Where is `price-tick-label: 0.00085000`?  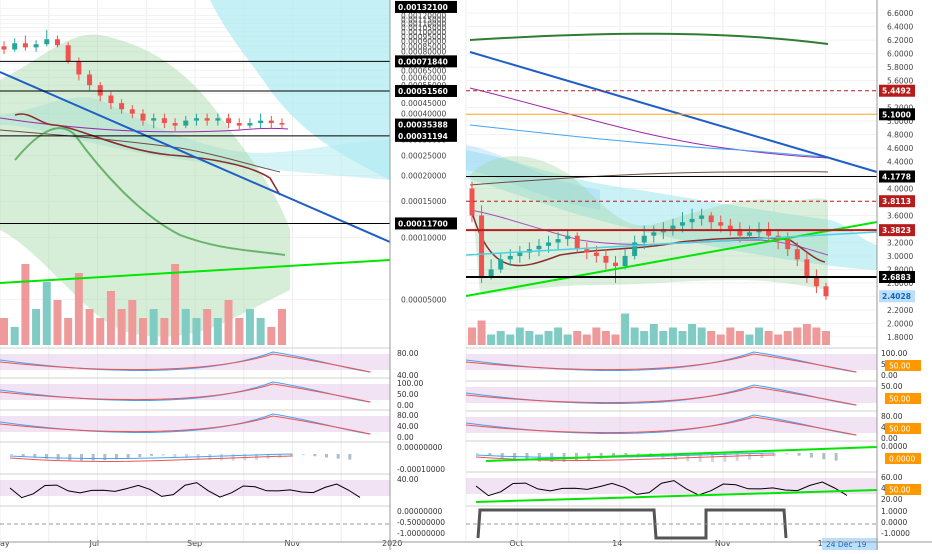
price-tick-label: 0.00085000 is located at coordinates (424, 46).